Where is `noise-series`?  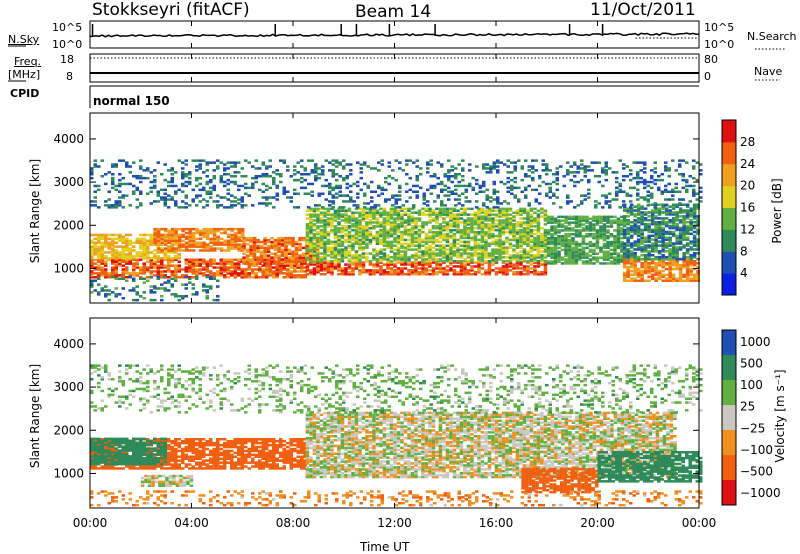 noise-series is located at coordinates (394, 31).